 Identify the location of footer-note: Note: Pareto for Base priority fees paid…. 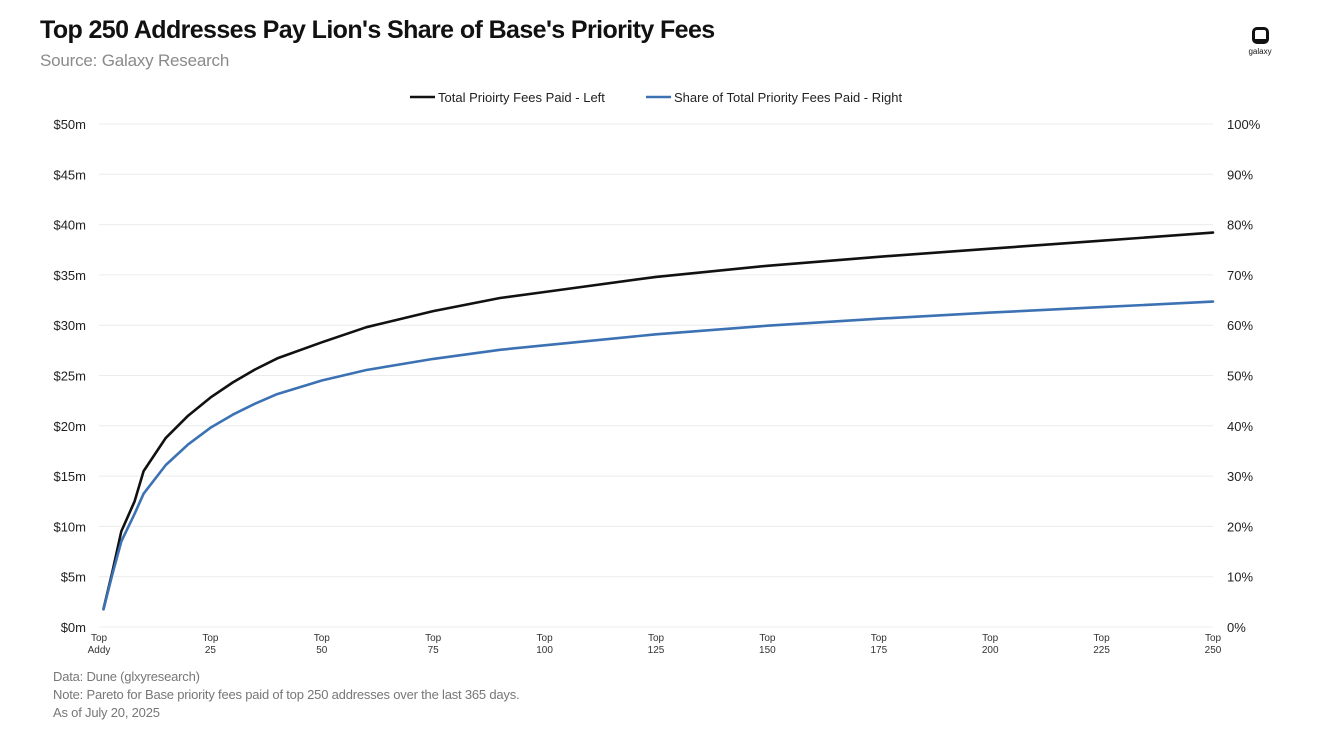
(286, 694).